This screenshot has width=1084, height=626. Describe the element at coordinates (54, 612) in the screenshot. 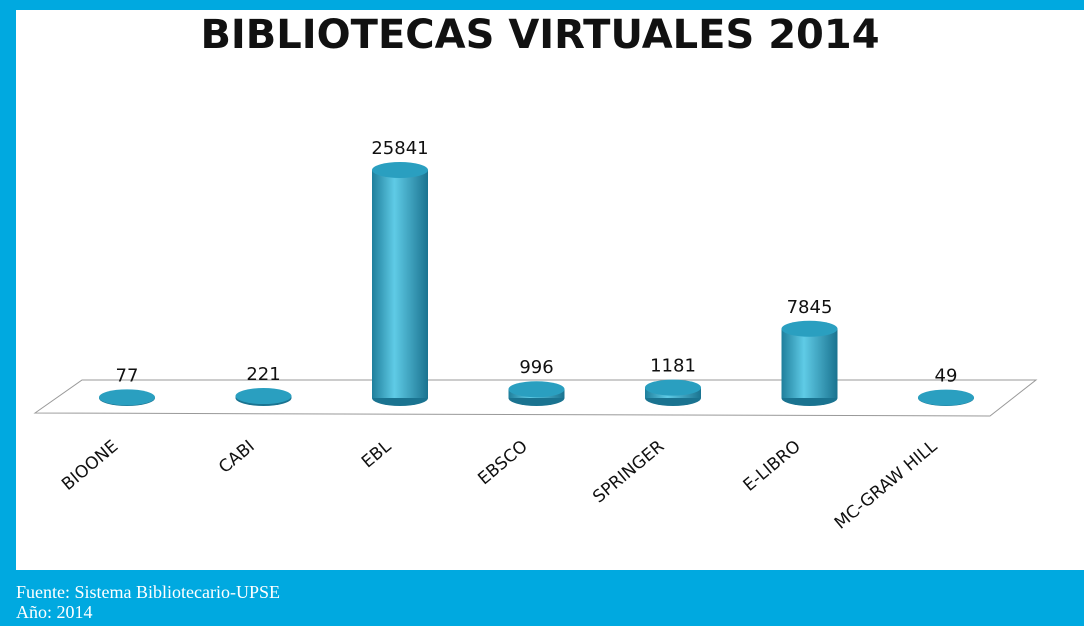

I see `year: Año: 2014` at that location.